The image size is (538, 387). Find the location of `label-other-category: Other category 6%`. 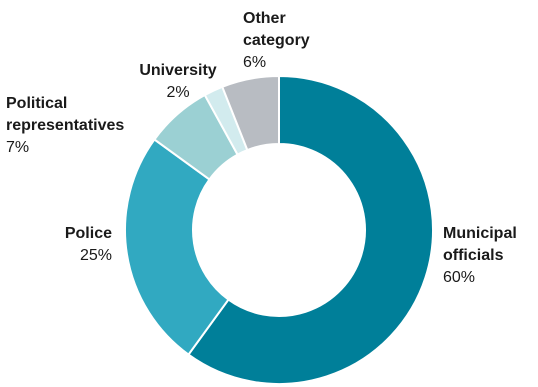

label-other-category: Other category 6% is located at coordinates (276, 40).